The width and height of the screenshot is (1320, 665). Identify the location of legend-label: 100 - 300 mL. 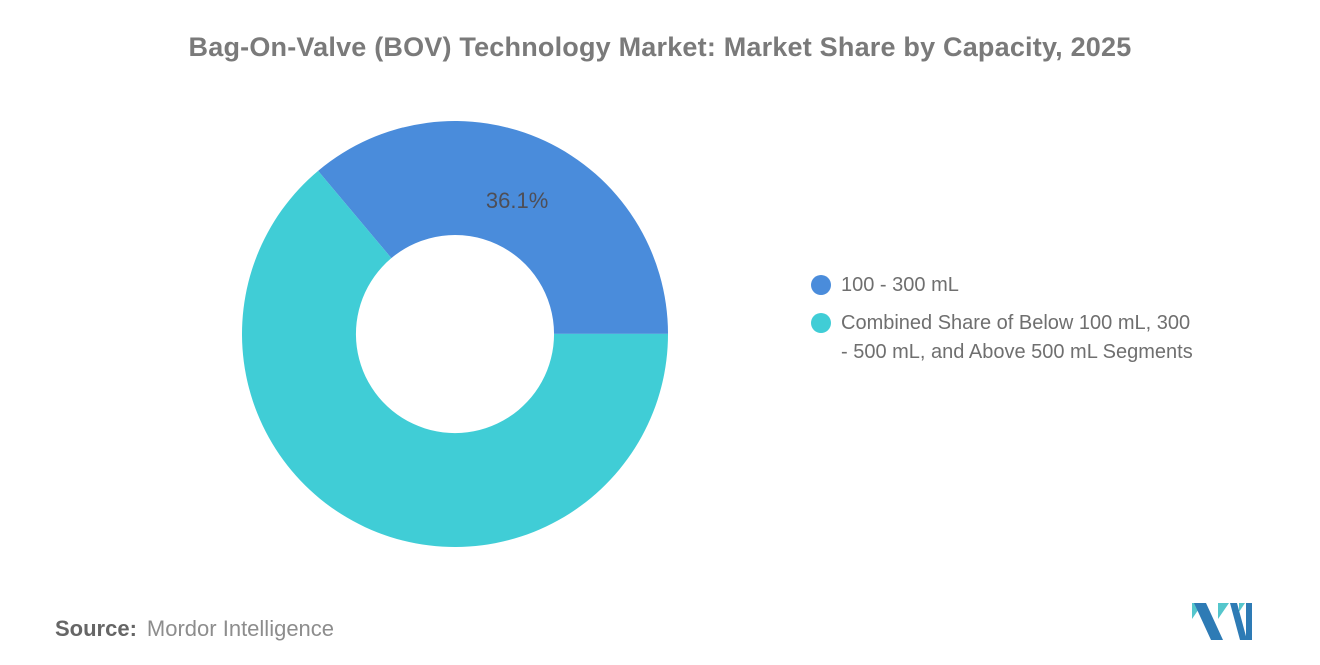
(900, 285).